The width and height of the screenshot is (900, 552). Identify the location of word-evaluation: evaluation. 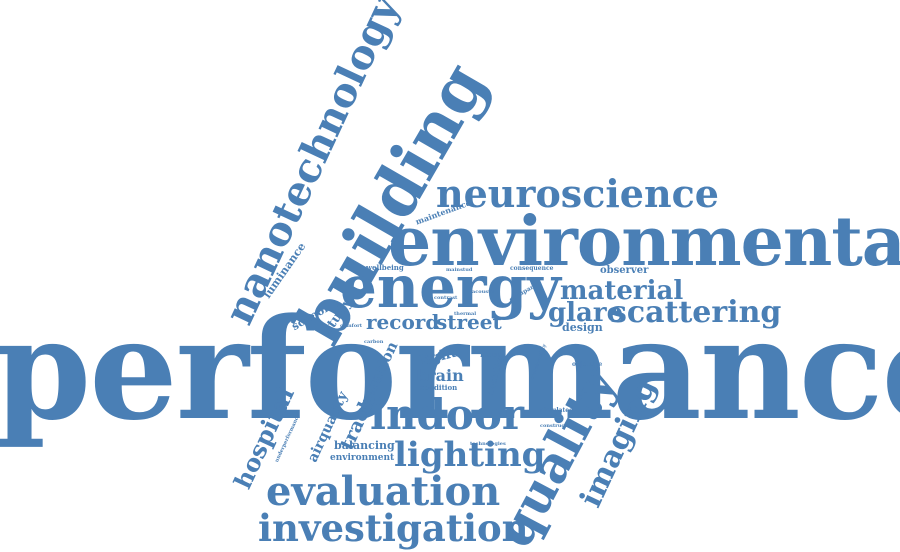
(383, 491).